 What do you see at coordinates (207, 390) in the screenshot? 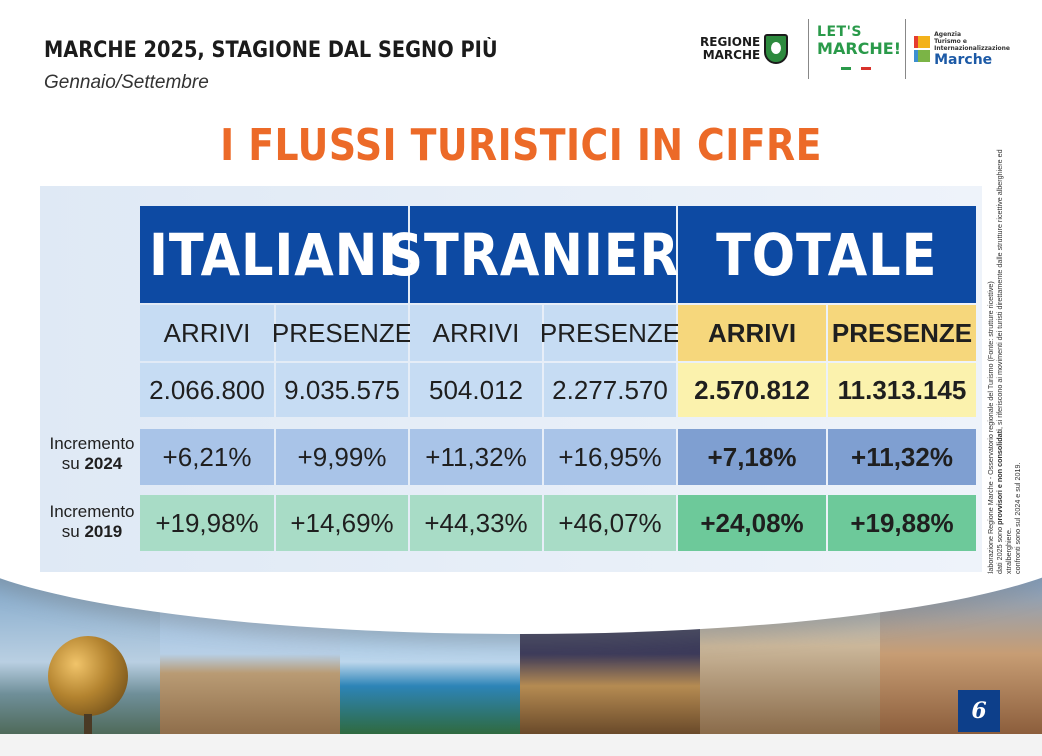
I see `value-italiani-arrivi: 2.066.800` at bounding box center [207, 390].